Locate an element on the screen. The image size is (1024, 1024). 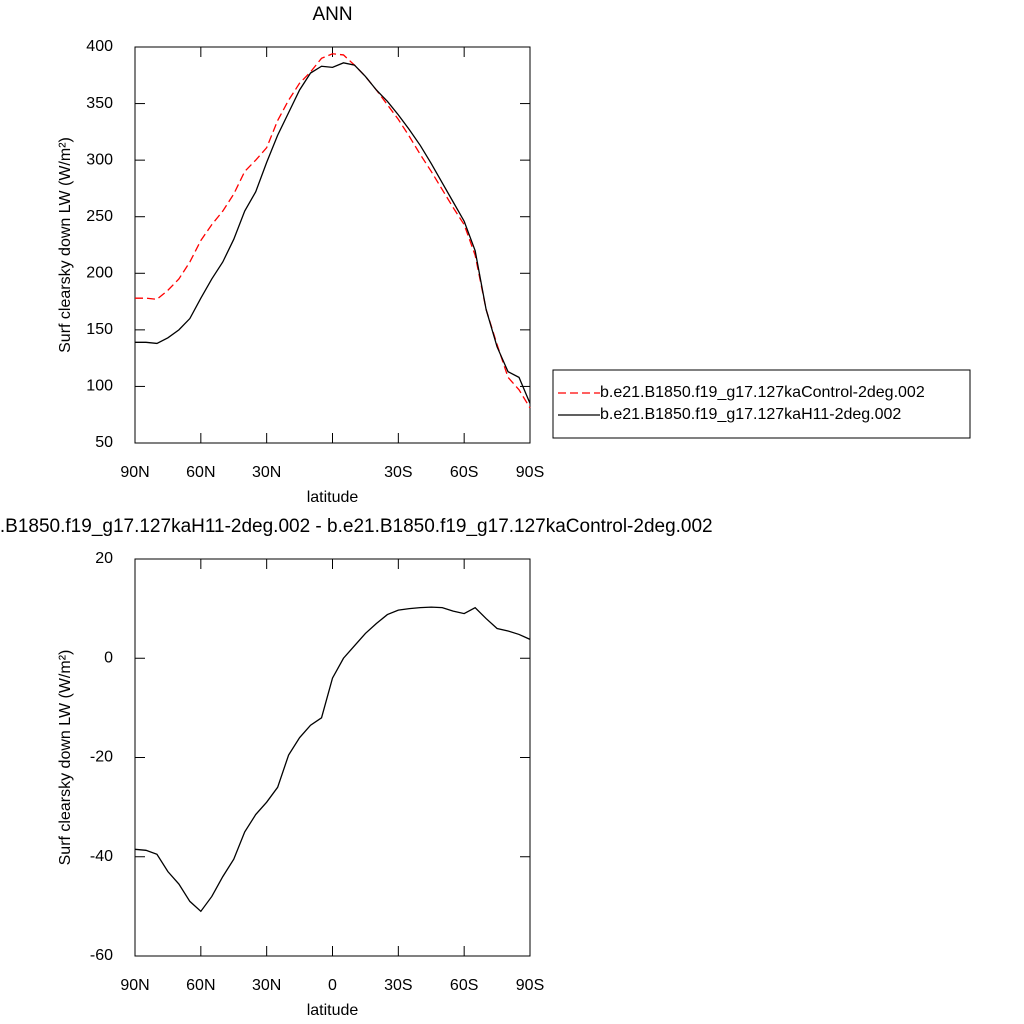
legend-label: b.e21.B1850.f19_g17.127kaH11-2deg.002 is located at coordinates (750, 414).